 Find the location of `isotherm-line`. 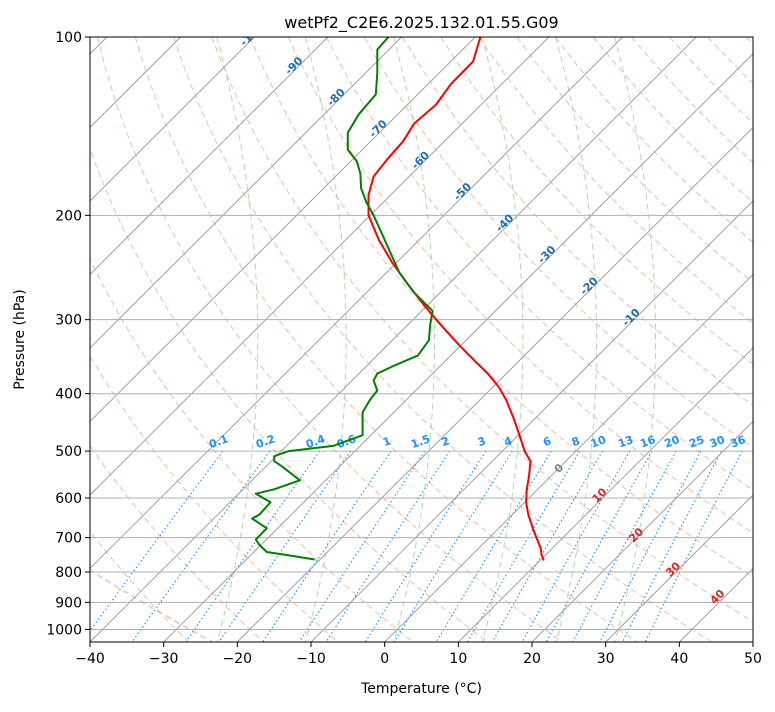

isotherm-line is located at coordinates (764, 339).